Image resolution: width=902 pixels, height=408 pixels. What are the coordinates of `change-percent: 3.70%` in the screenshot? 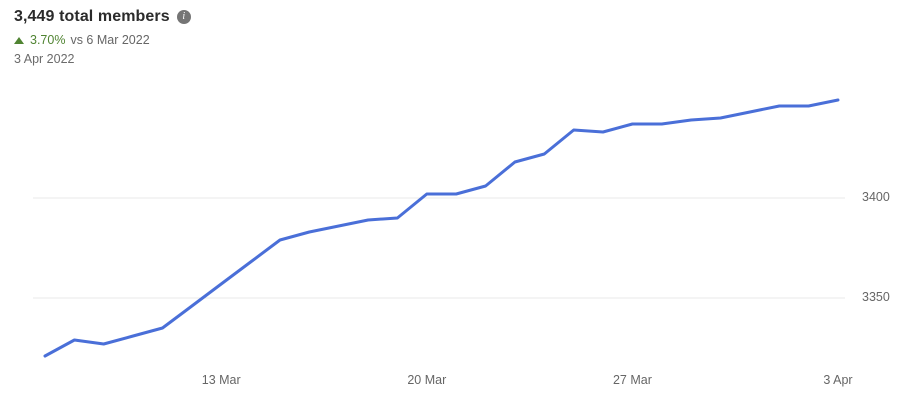 It's located at (48, 40).